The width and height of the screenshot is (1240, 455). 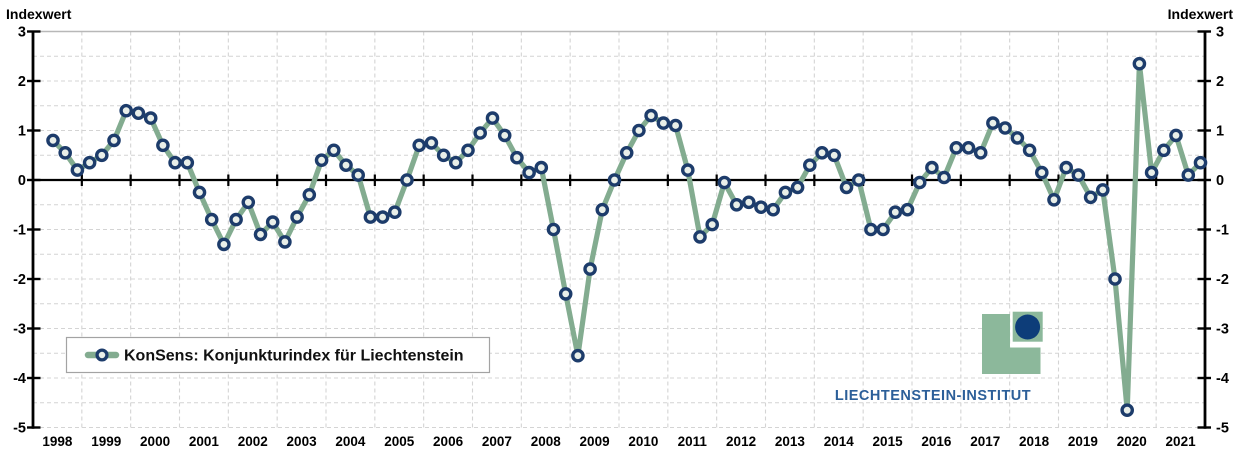 I want to click on year-label: 2007, so click(x=497, y=441).